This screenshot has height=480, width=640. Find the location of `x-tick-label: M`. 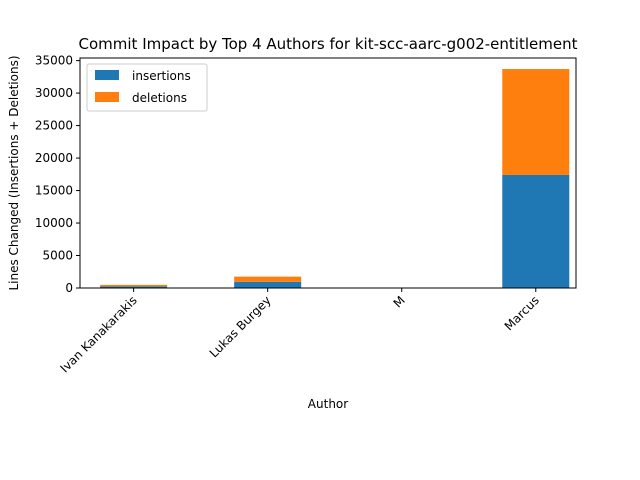

x-tick-label: M is located at coordinates (399, 301).